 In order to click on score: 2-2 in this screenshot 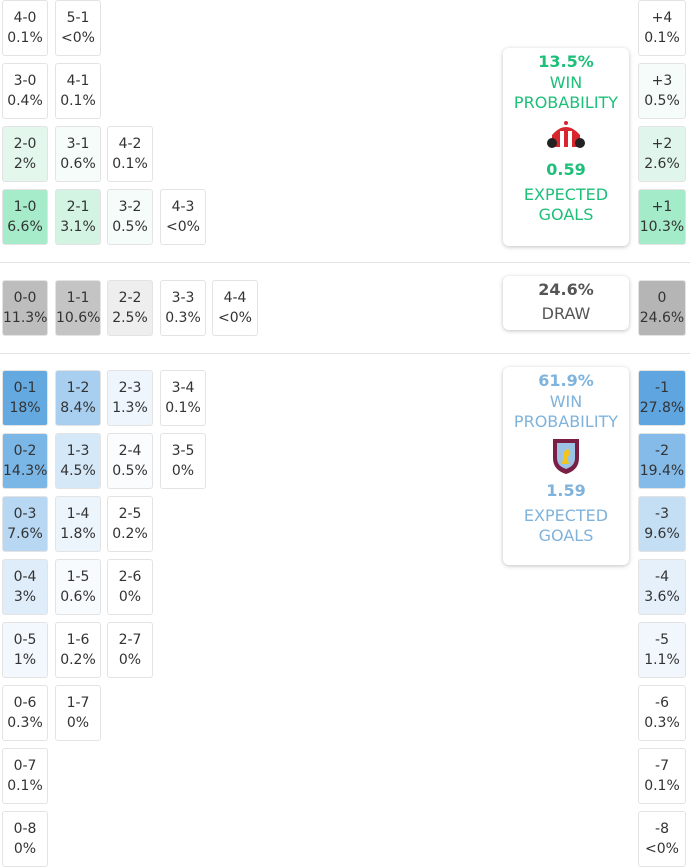, I will do `click(130, 298)`.